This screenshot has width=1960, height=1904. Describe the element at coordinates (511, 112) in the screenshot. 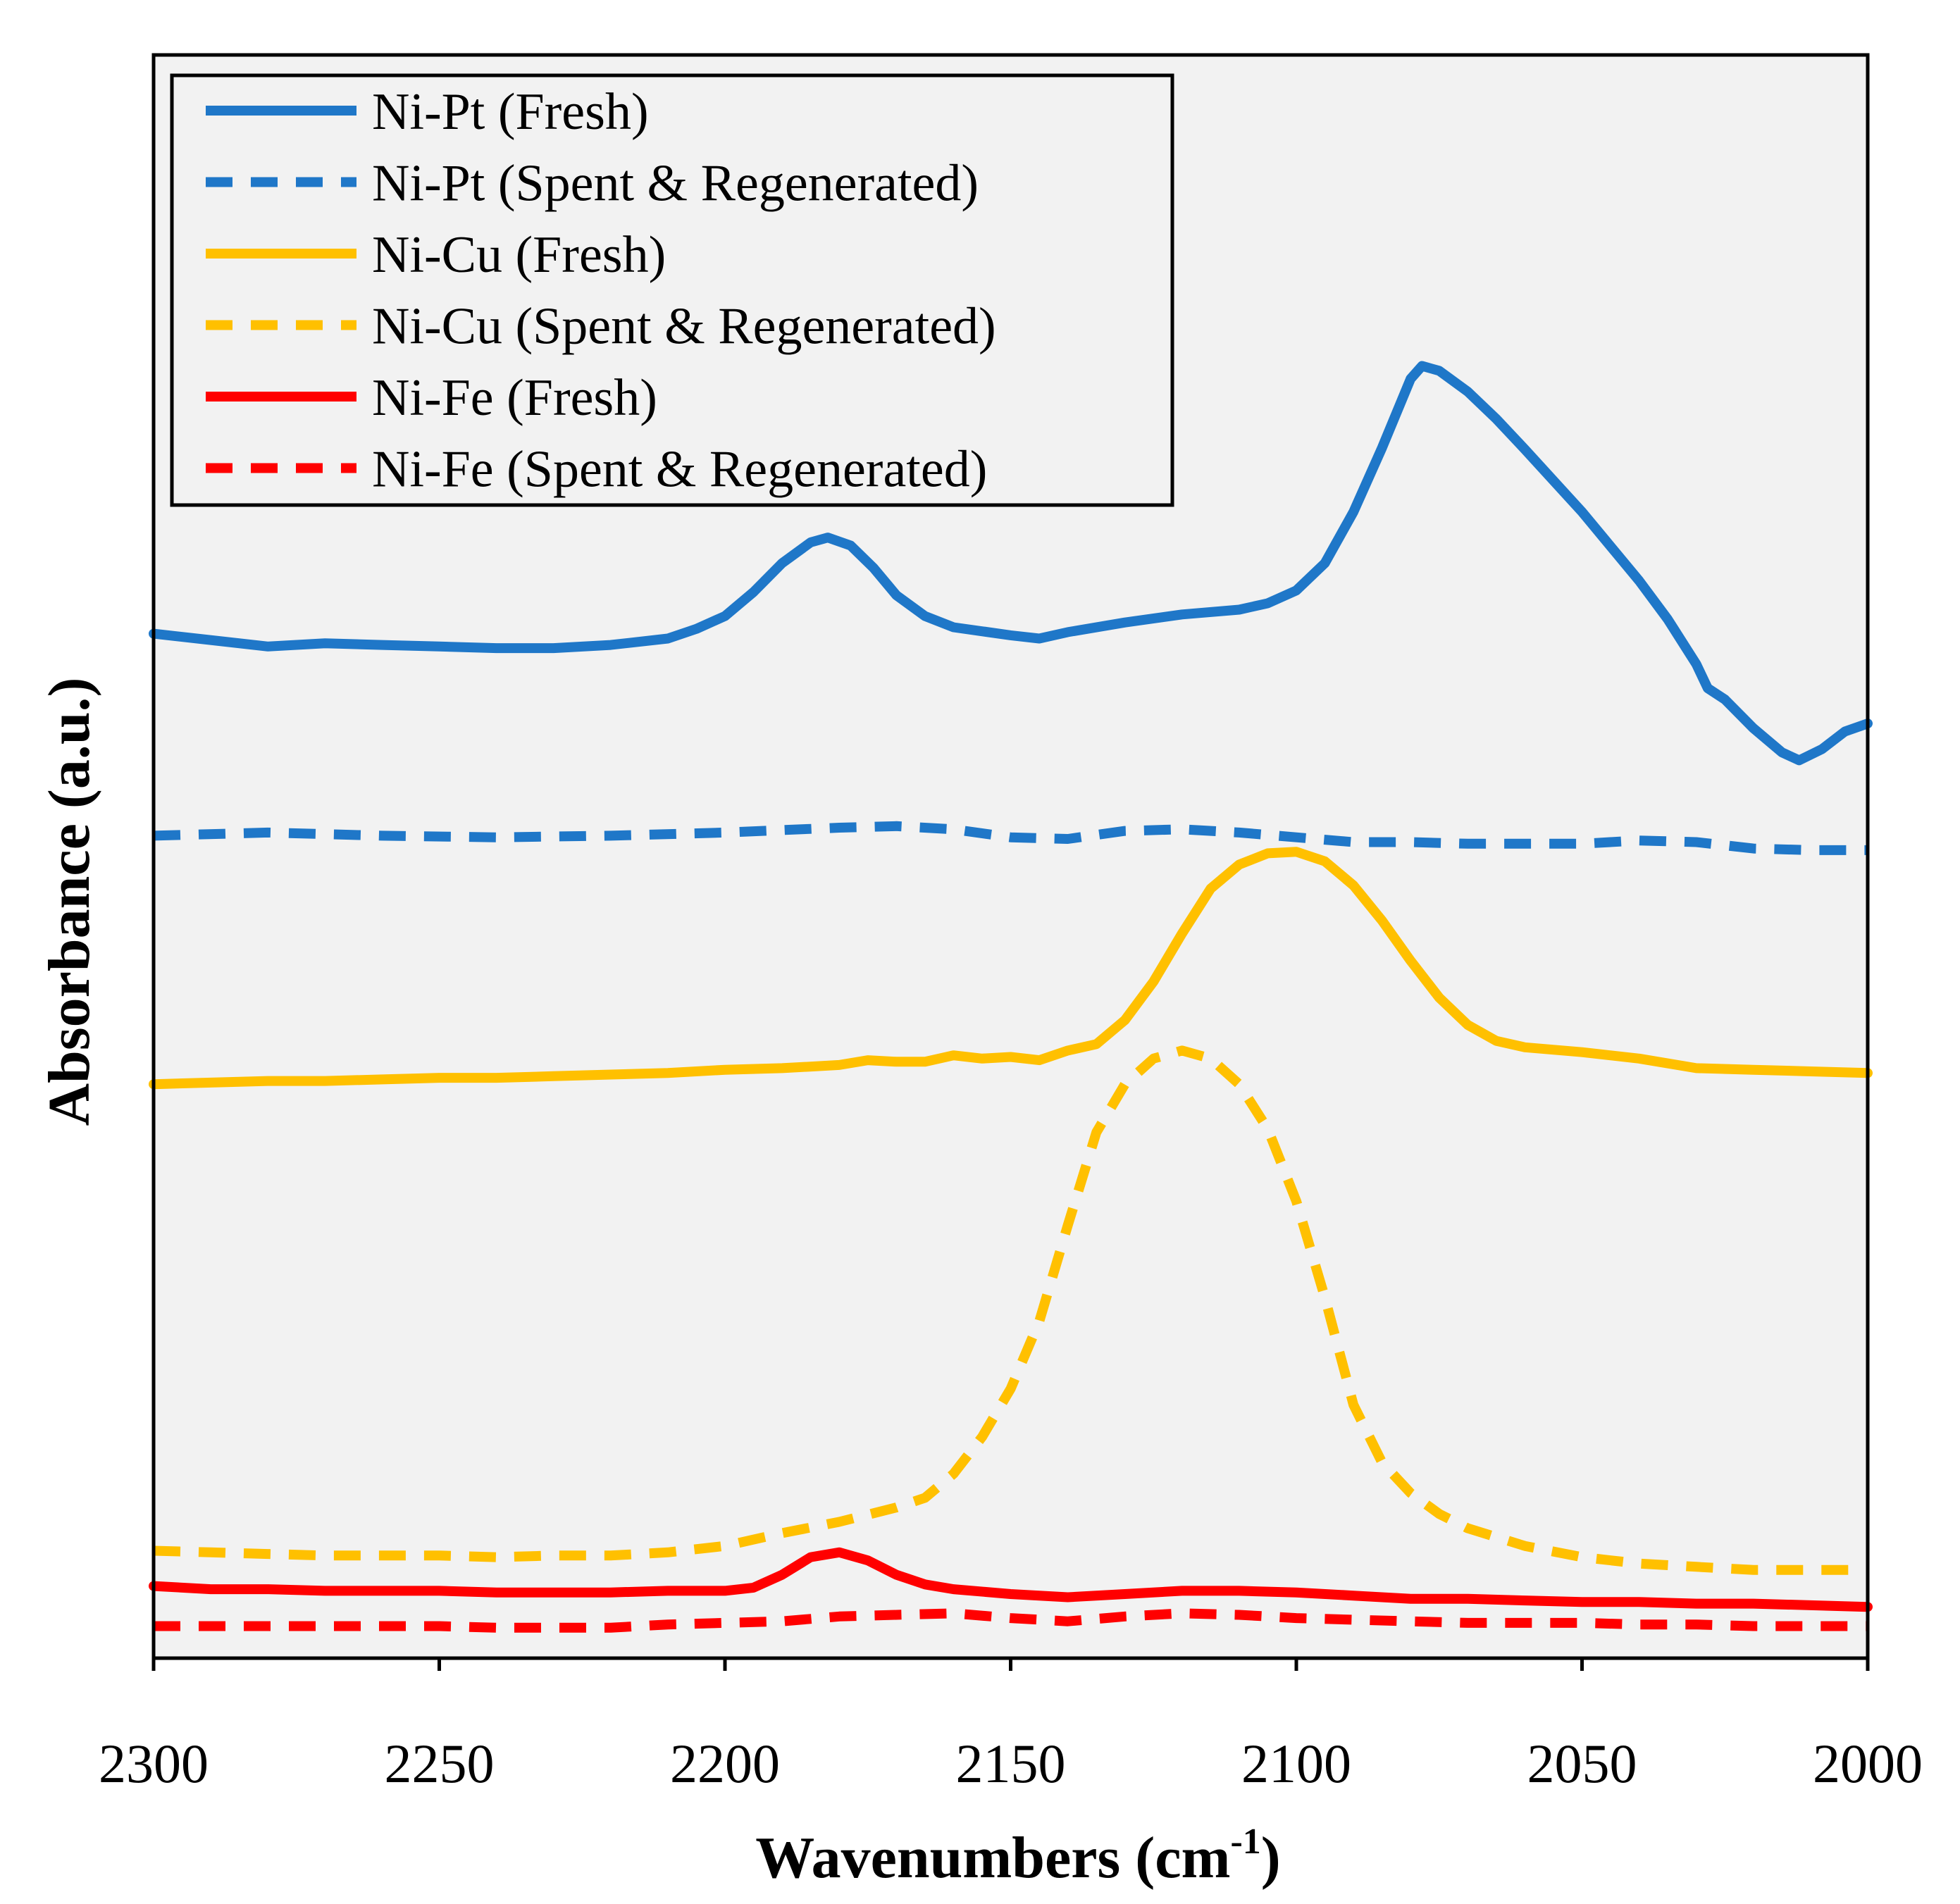

I see `legend-label-ni-pt-fresh: Ni-Pt (Fresh)` at that location.